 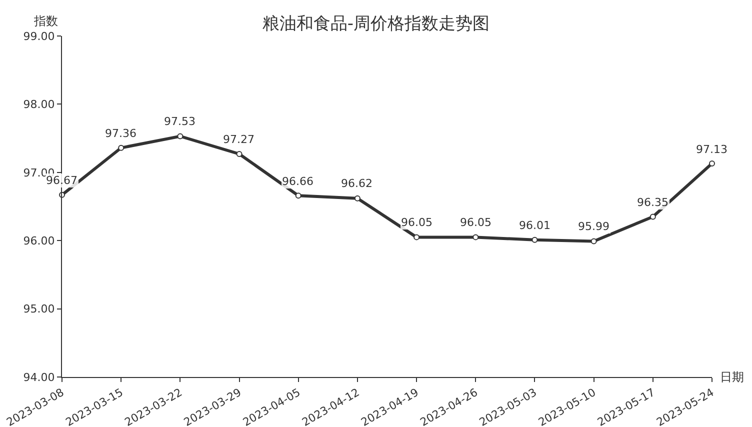 What do you see at coordinates (39, 241) in the screenshot?
I see `y-tick-label: 96.00` at bounding box center [39, 241].